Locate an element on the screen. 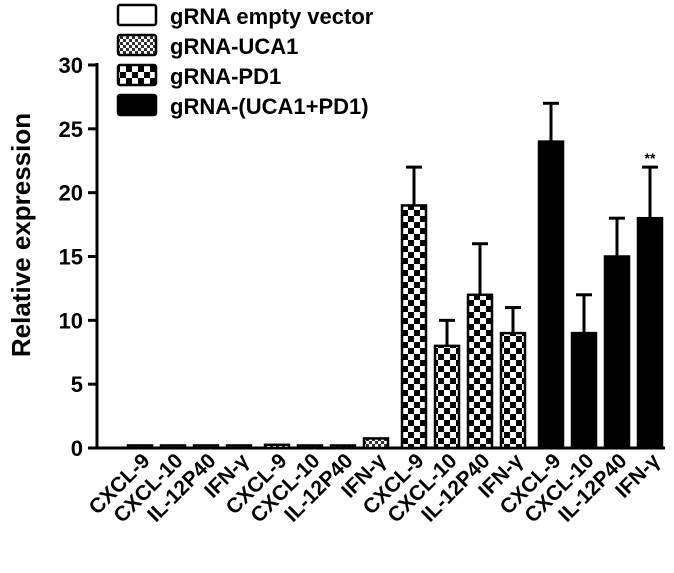 The image size is (674, 573). y-tick-label: 20 is located at coordinates (71, 193).